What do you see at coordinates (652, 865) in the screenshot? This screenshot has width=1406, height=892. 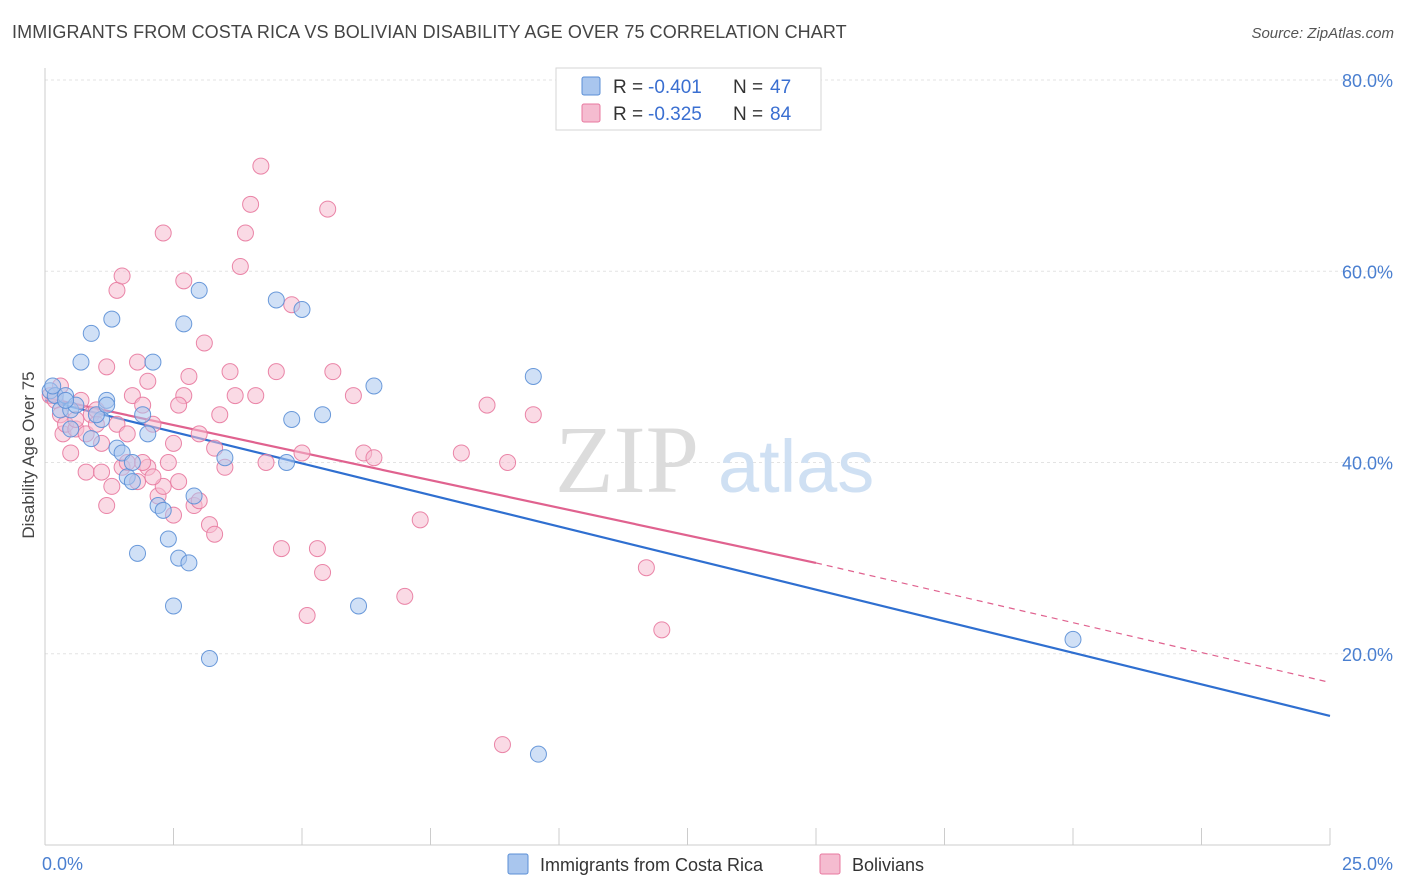 I see `series-legend-label-blue: Immigrants from Costa Rica` at bounding box center [652, 865].